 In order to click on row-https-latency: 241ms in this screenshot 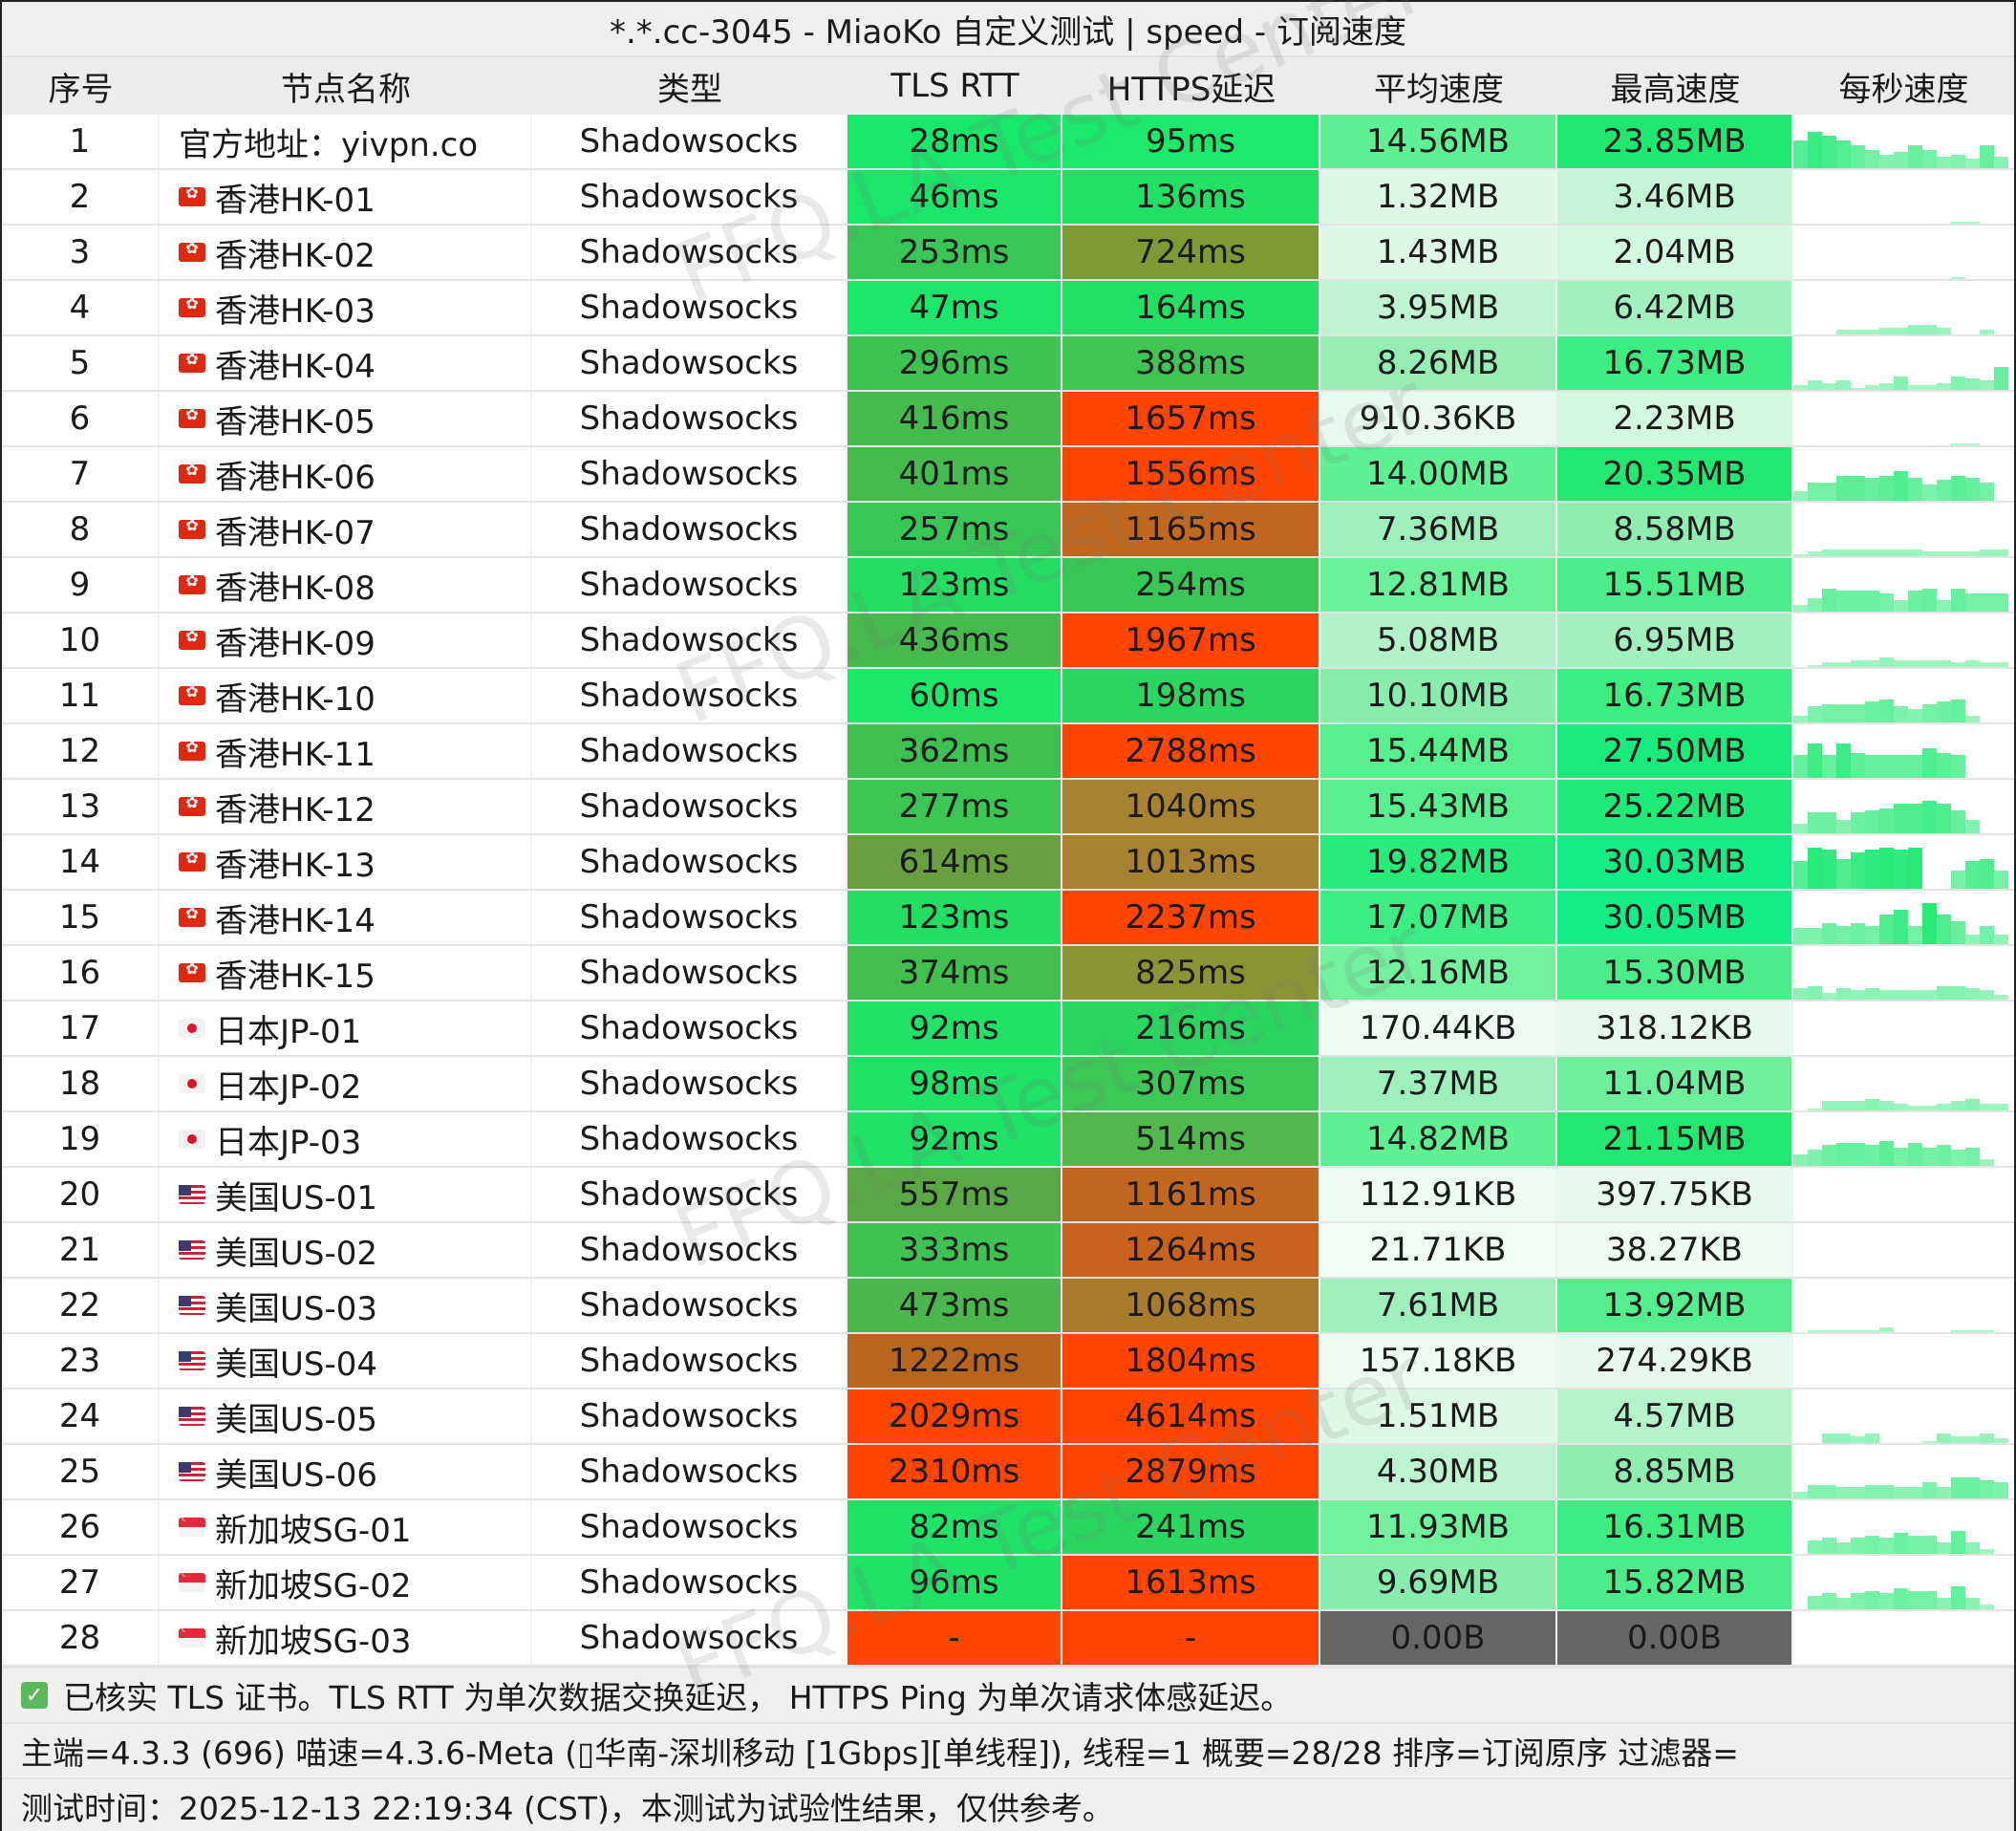, I will do `click(1191, 1527)`.